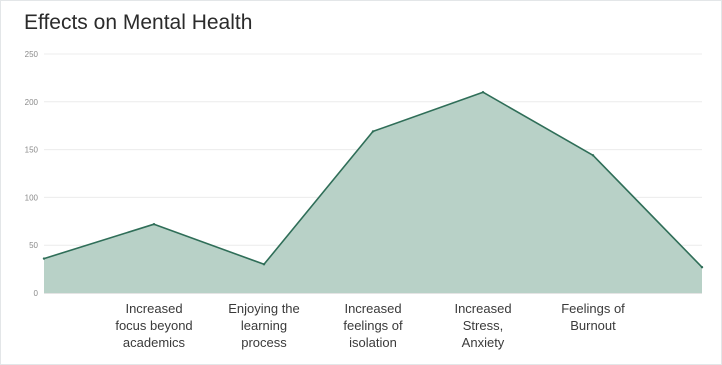  What do you see at coordinates (32, 174) in the screenshot?
I see `y-axis-ticks: 0 50 100 150 200 250` at bounding box center [32, 174].